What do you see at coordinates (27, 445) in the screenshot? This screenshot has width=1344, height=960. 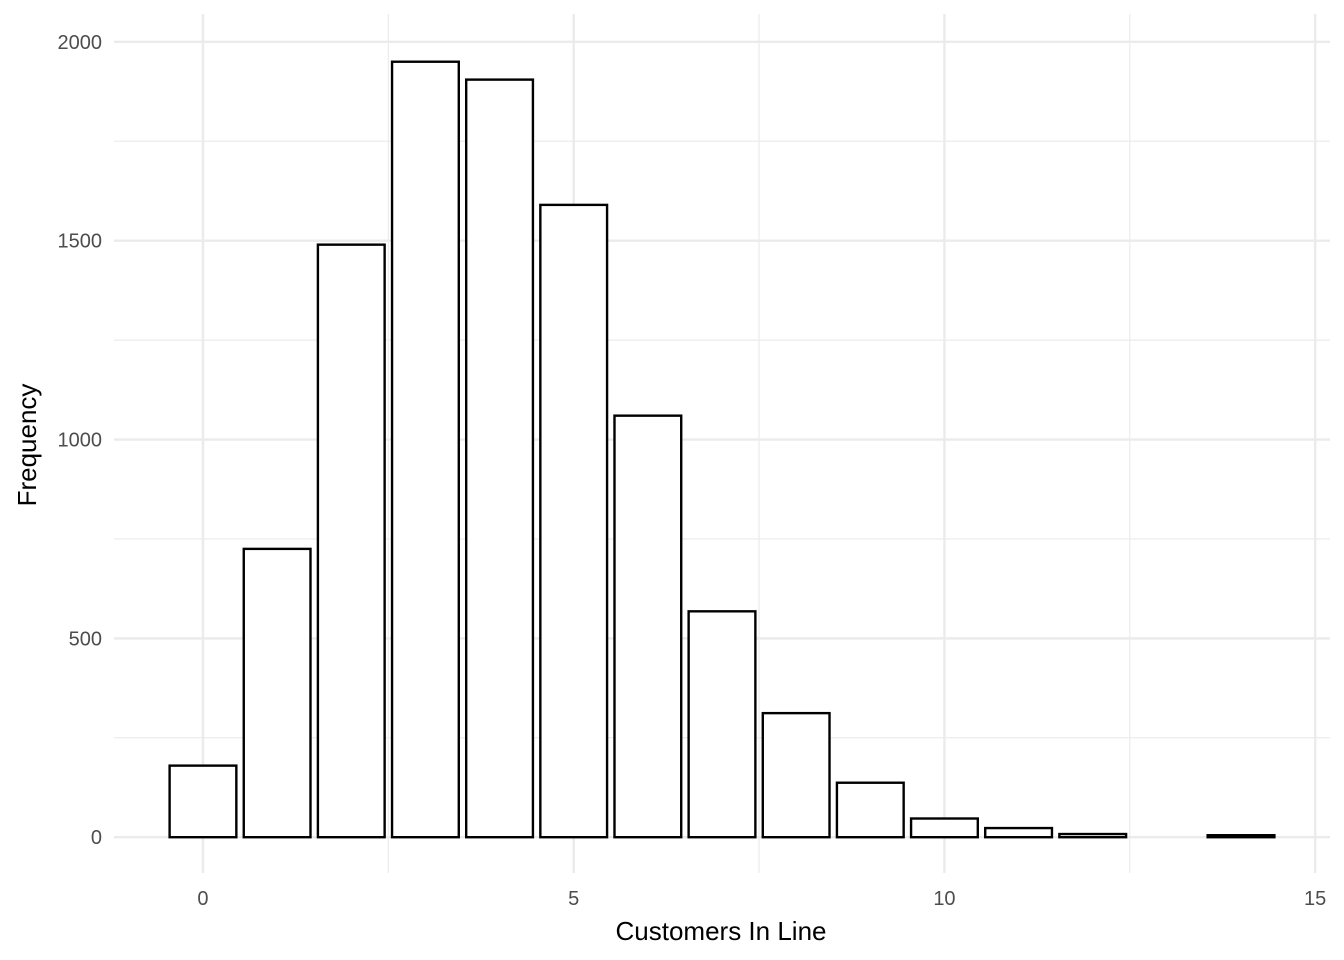 I see `y-axis-title: Frequency` at bounding box center [27, 445].